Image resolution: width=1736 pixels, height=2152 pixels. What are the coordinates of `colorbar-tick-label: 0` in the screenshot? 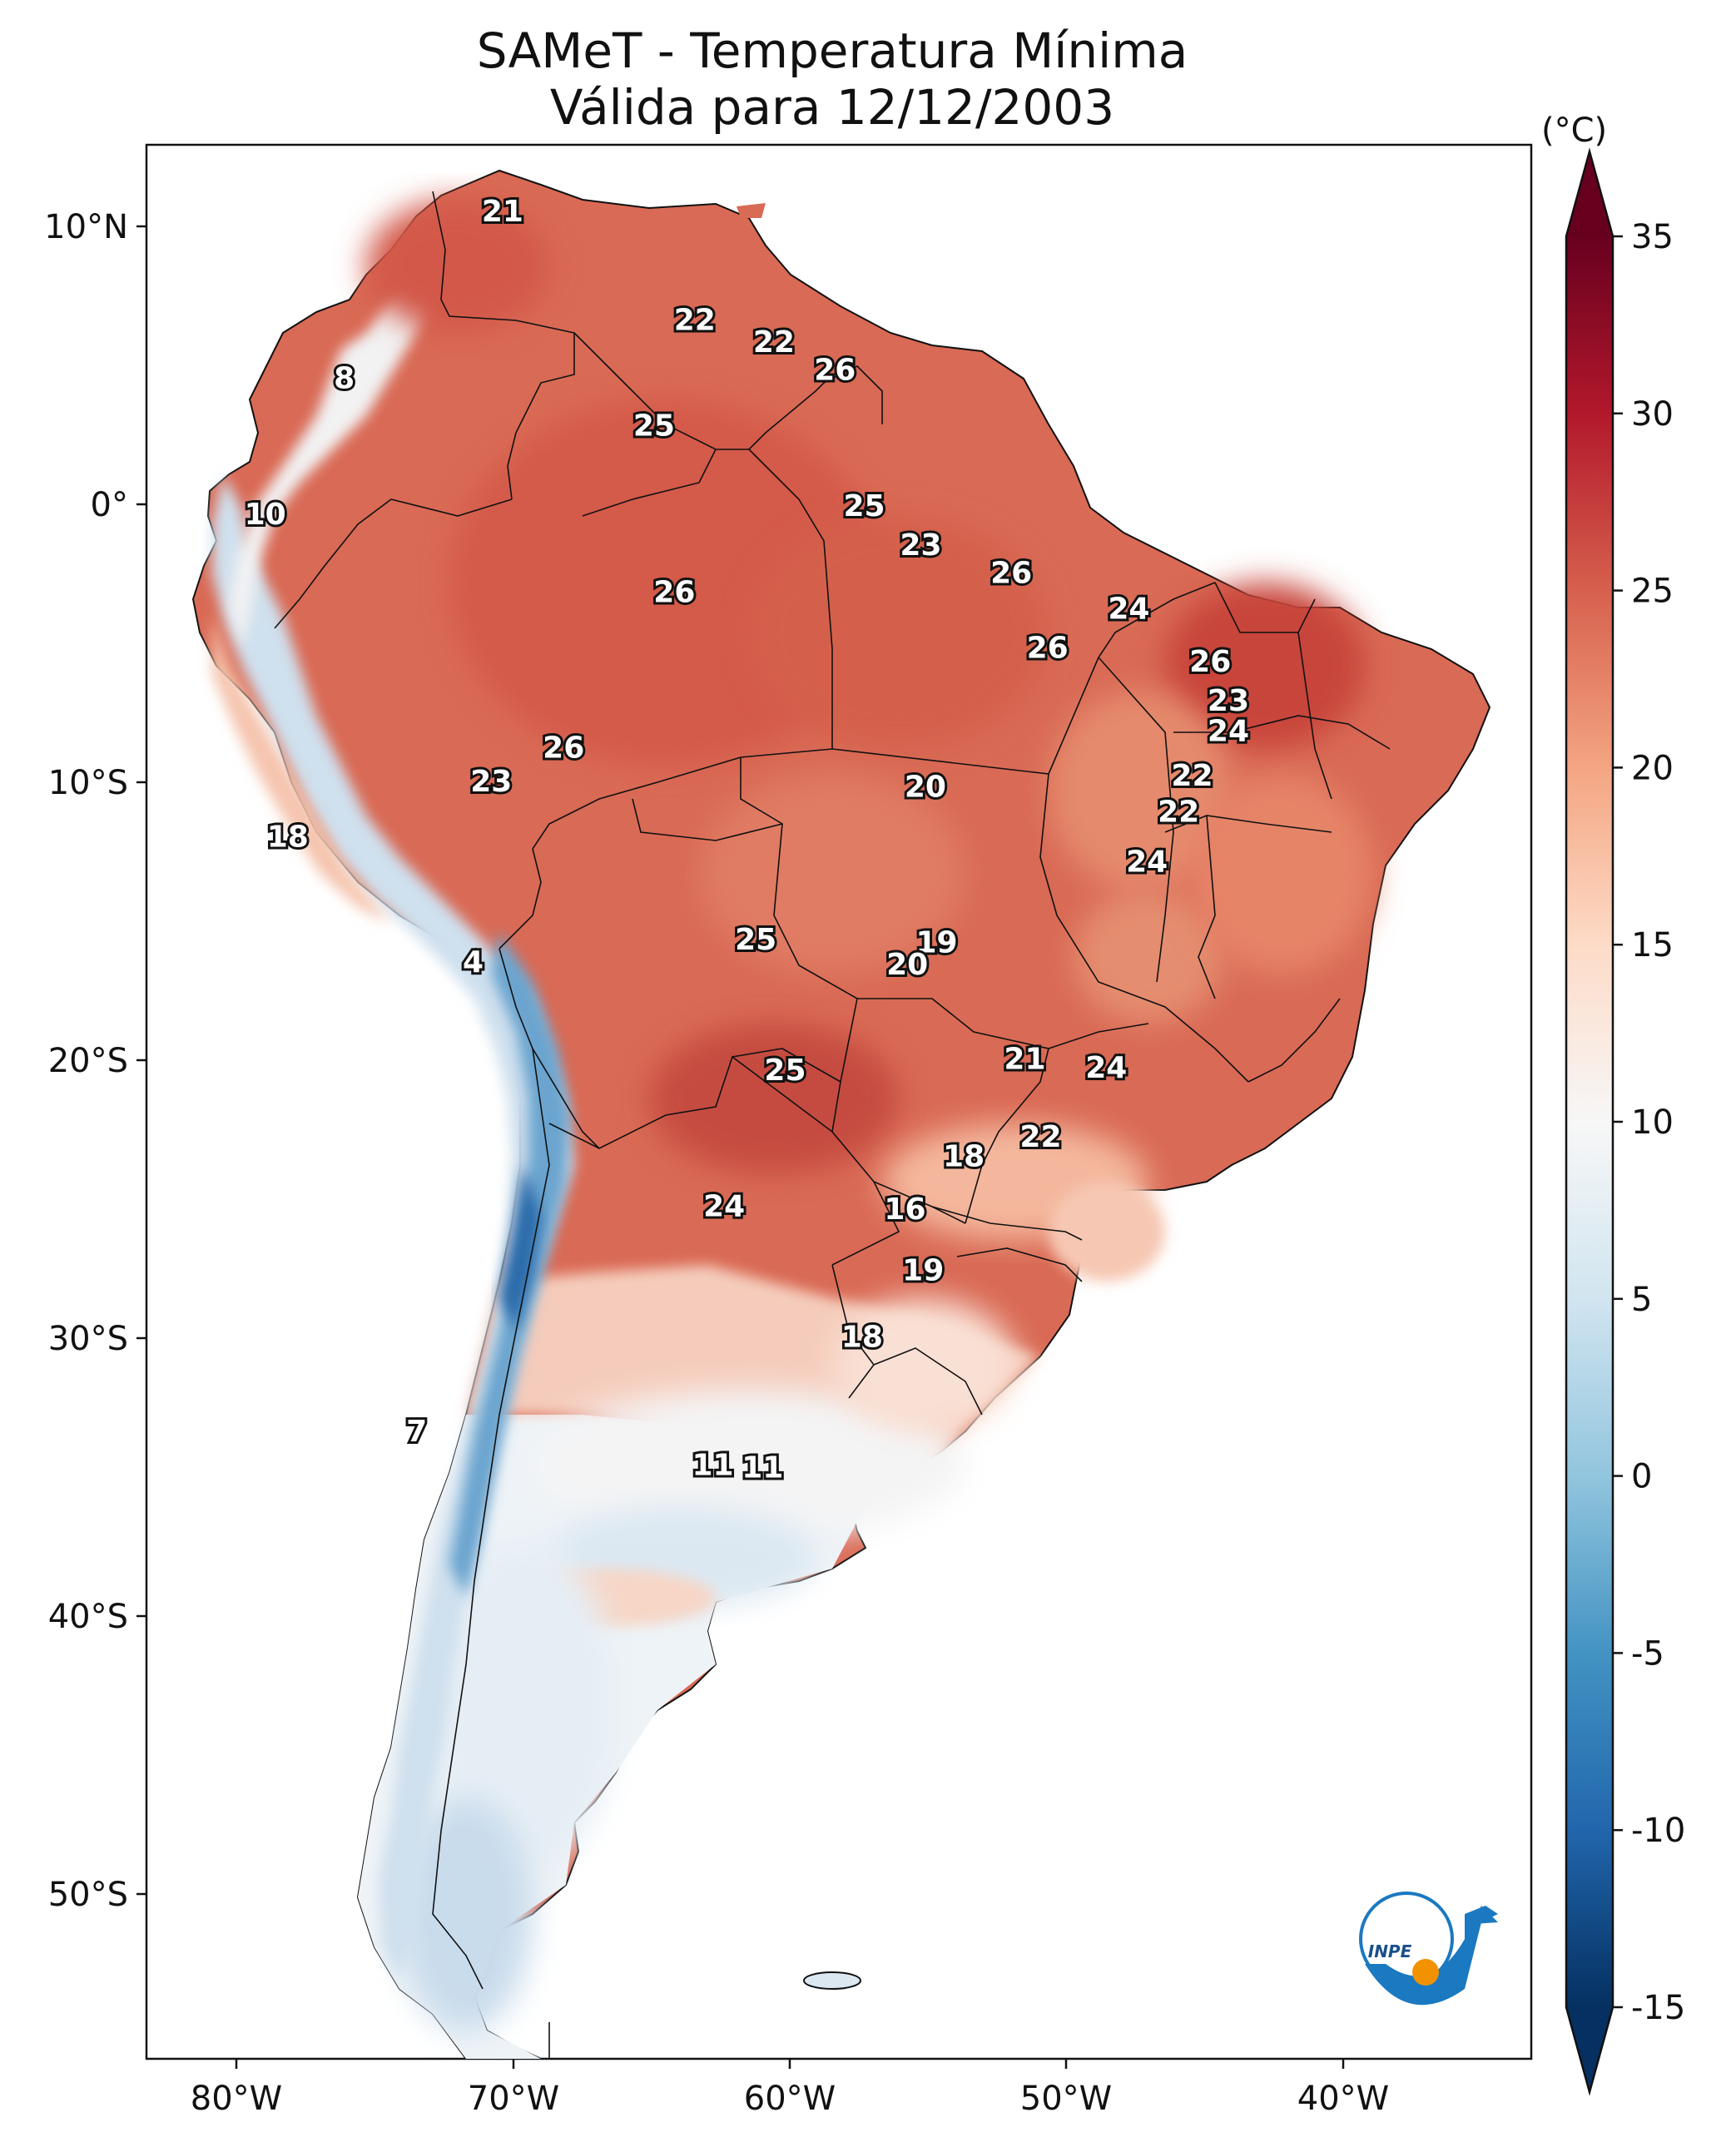 It's located at (1642, 1477).